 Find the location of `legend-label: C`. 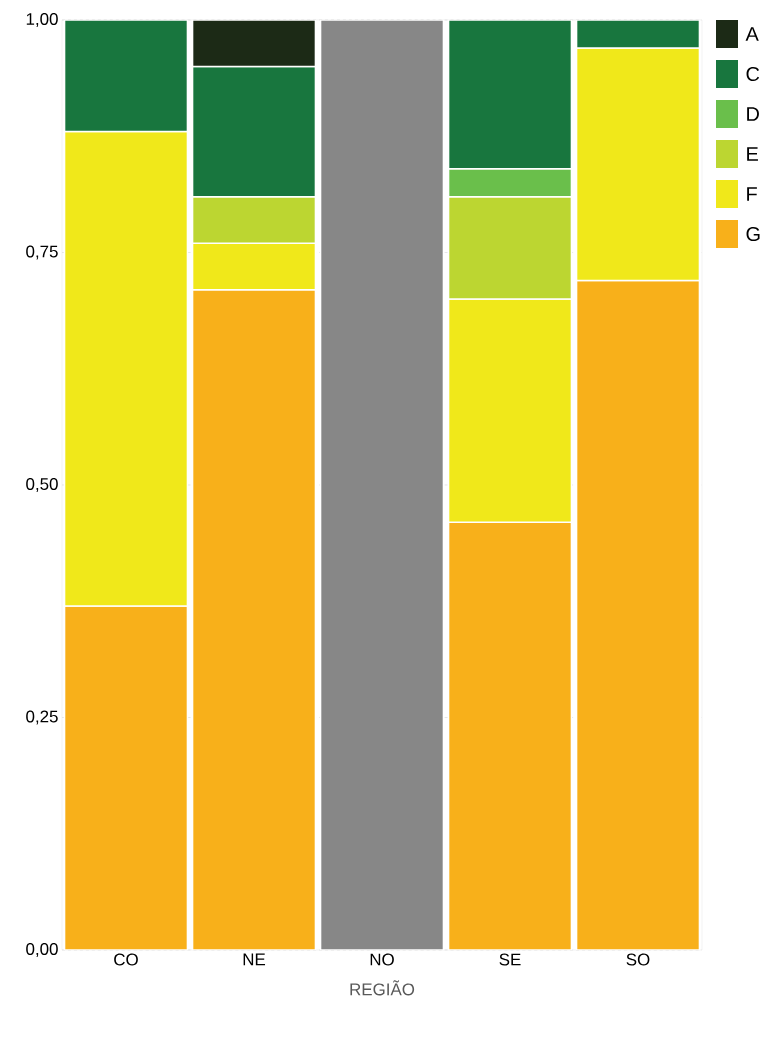

legend-label: C is located at coordinates (753, 74).